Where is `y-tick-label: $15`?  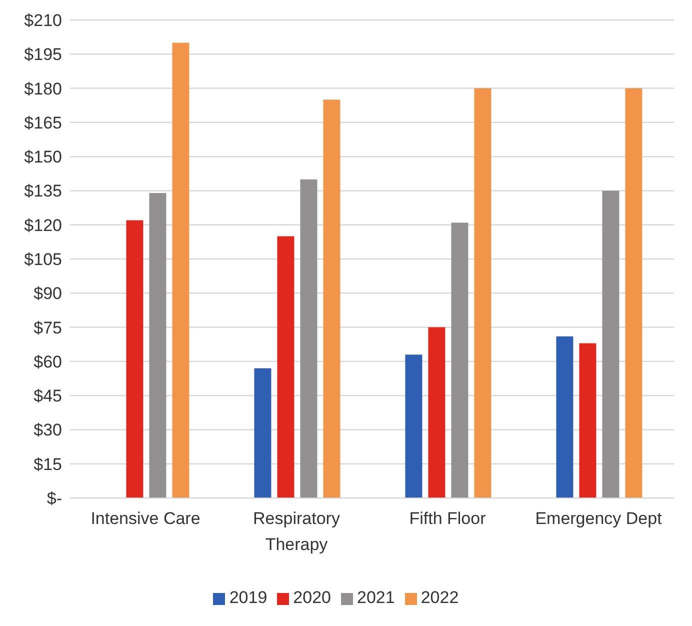 y-tick-label: $15 is located at coordinates (48, 464).